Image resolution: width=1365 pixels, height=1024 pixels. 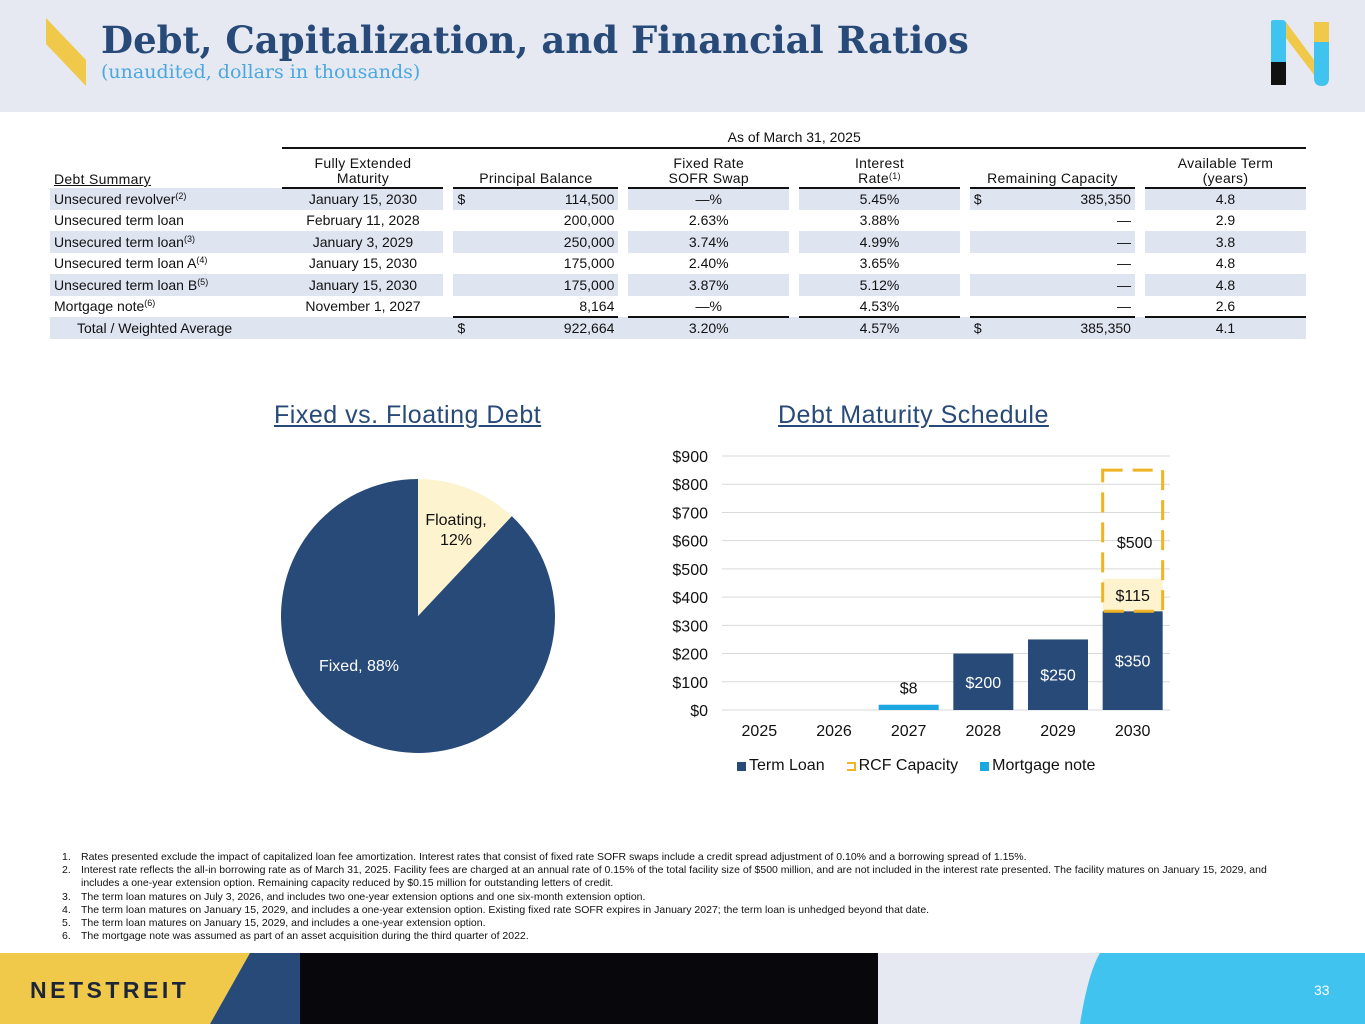 I want to click on bar-mortgage-note, so click(x=908, y=707).